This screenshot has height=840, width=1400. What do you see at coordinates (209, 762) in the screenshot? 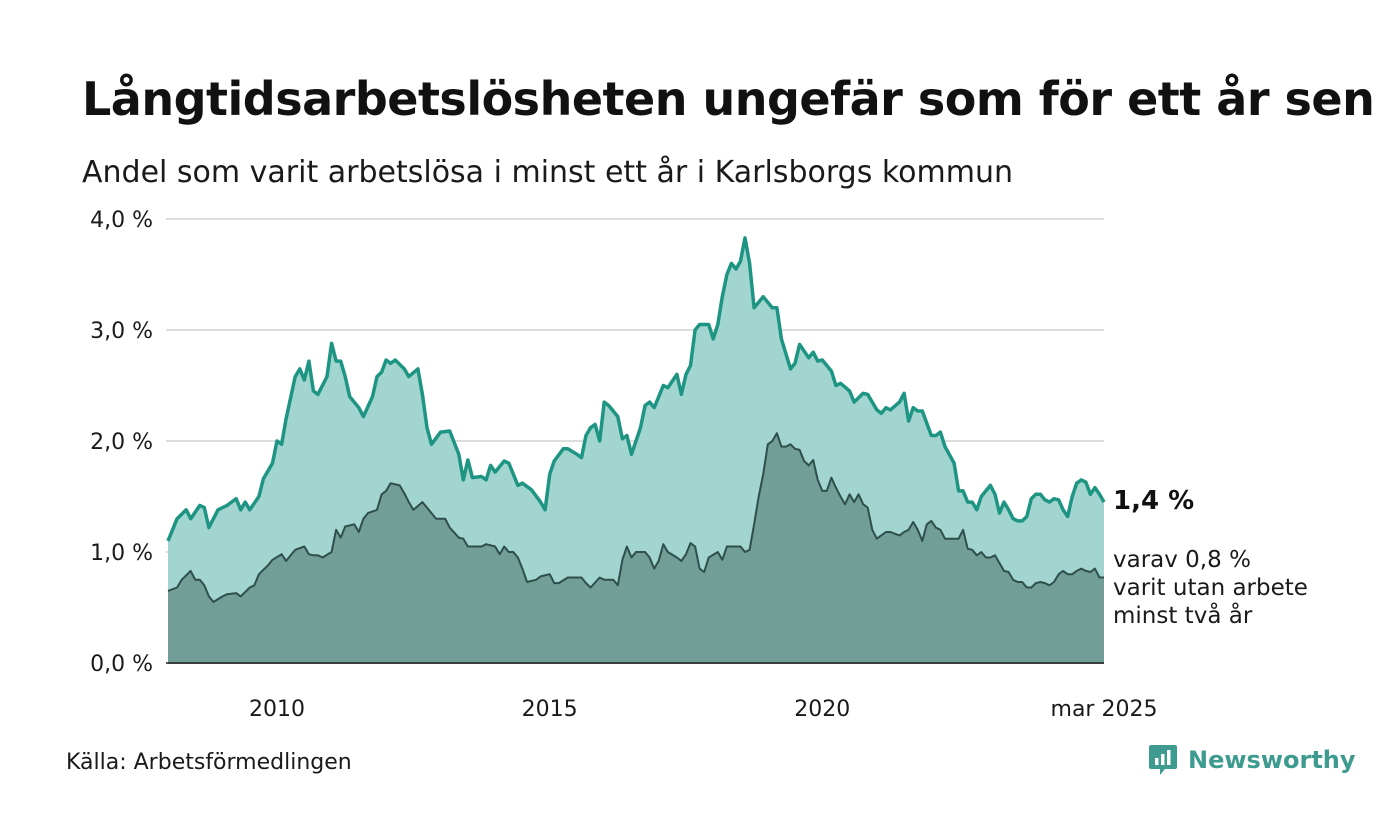
I see `source-text: Källa: Arbetsförmedlingen` at bounding box center [209, 762].